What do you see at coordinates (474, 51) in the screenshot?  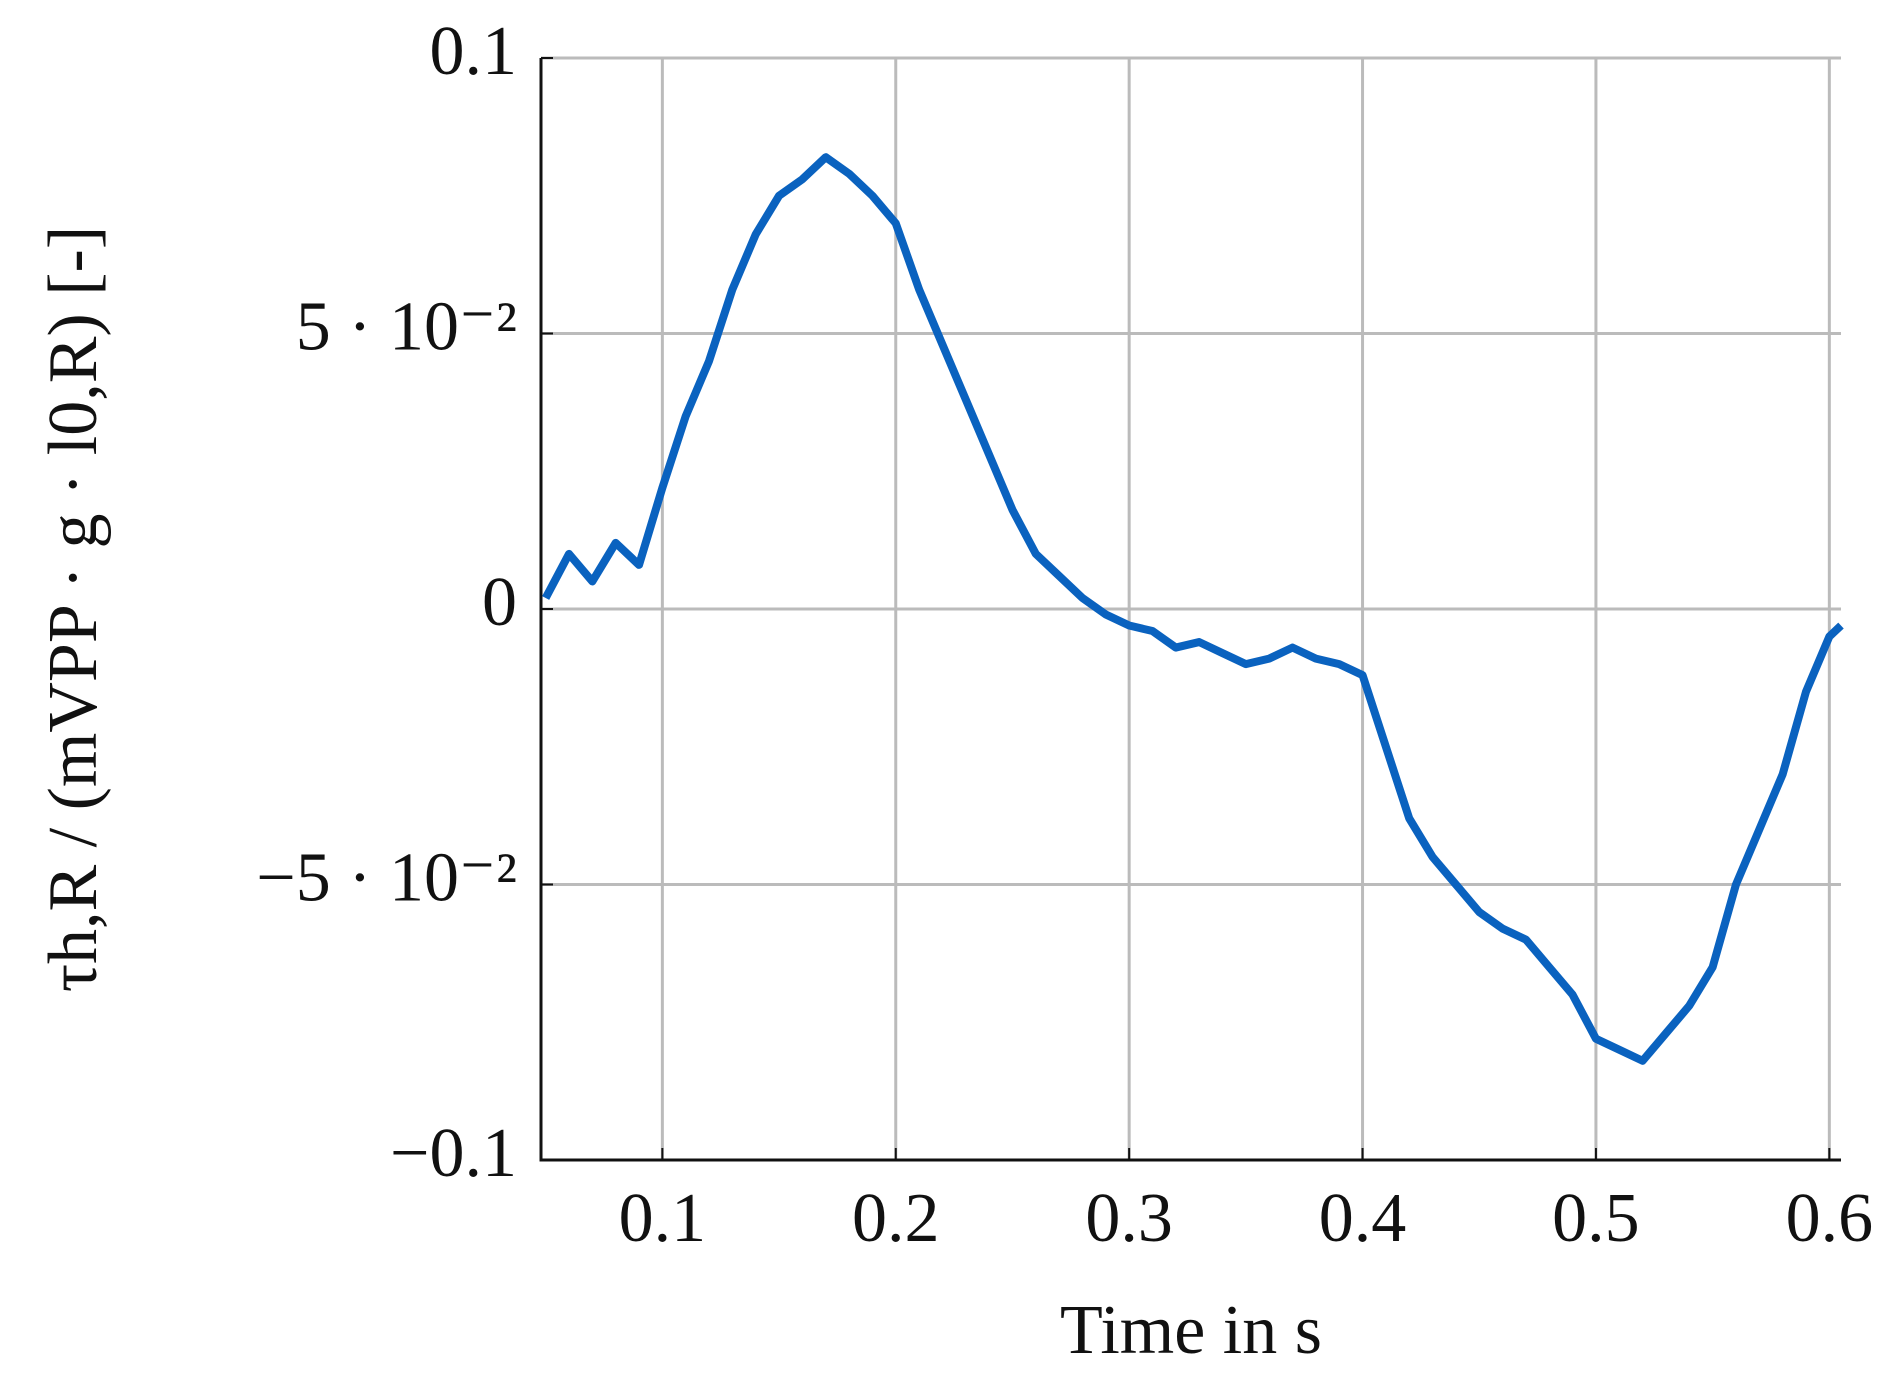 I see `y-tick-label: 0.1` at bounding box center [474, 51].